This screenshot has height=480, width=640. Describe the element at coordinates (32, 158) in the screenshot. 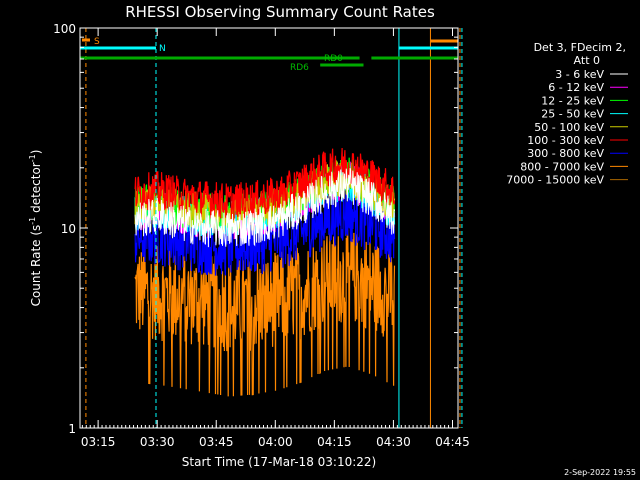

I see `y-axis-label-sup2: -1` at that location.